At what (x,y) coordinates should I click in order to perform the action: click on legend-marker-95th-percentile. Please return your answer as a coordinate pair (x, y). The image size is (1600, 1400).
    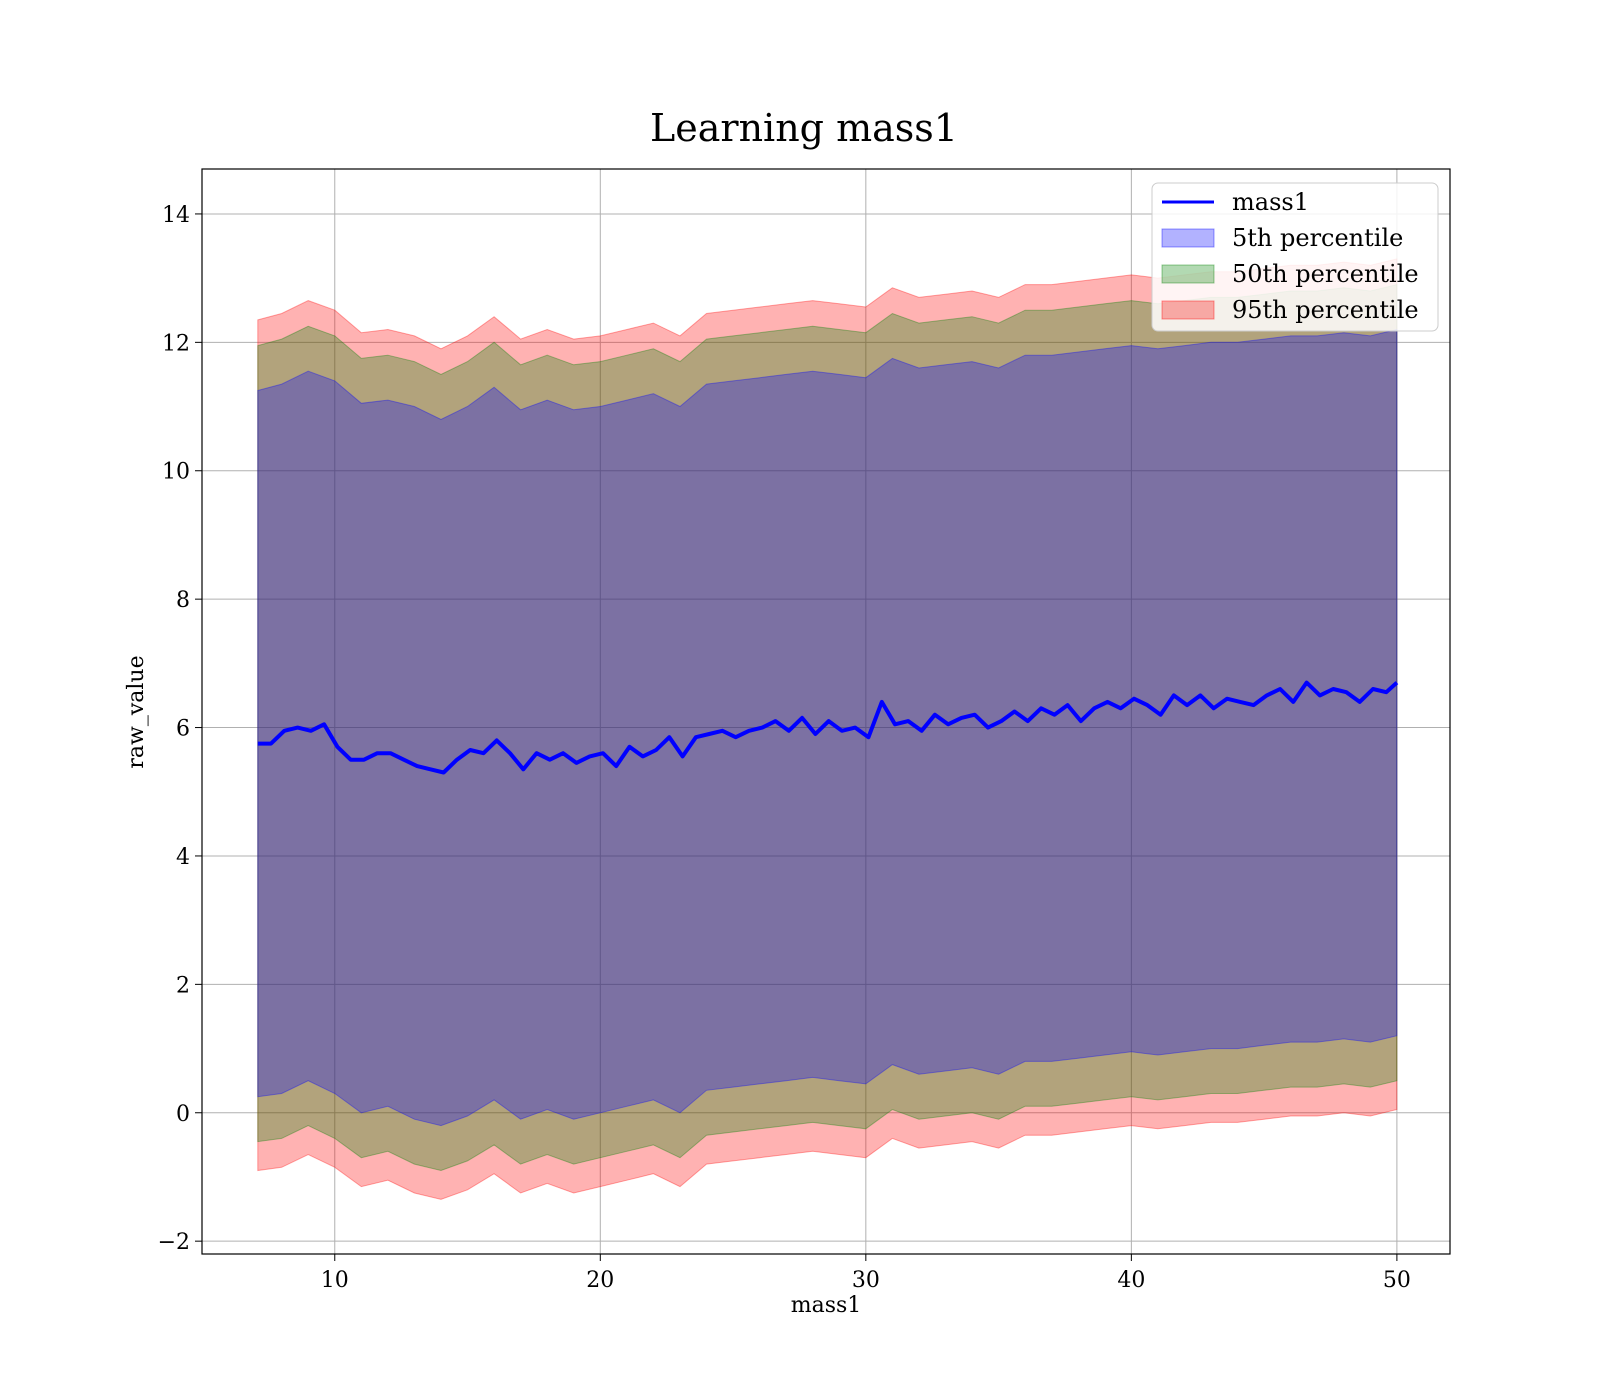
    Looking at the image, I should click on (1188, 310).